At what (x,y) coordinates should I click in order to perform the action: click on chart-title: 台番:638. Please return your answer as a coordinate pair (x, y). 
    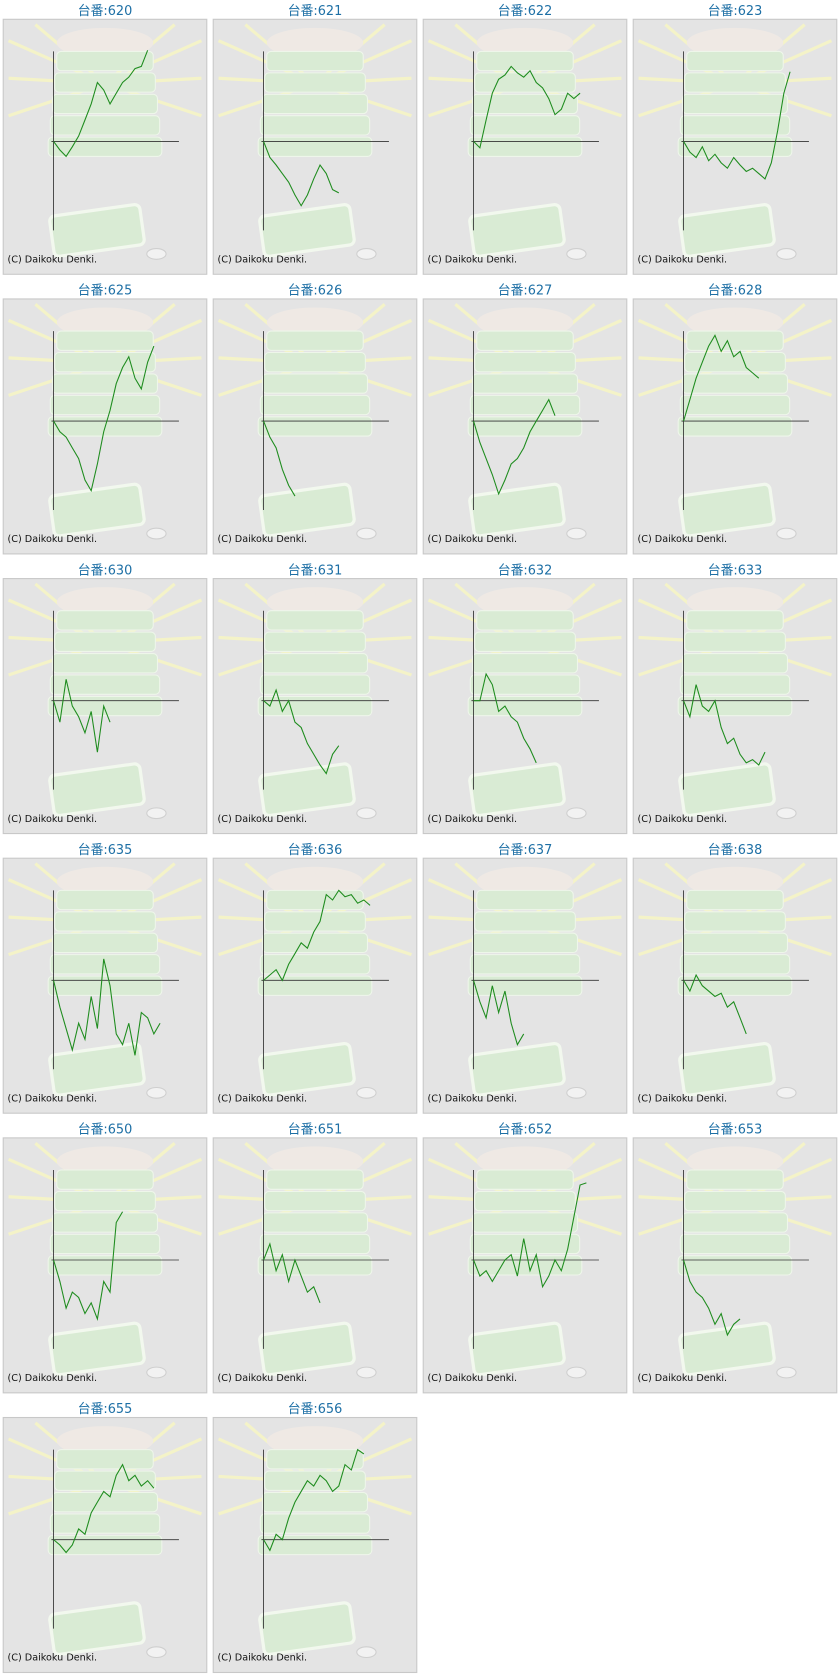
    Looking at the image, I should click on (735, 850).